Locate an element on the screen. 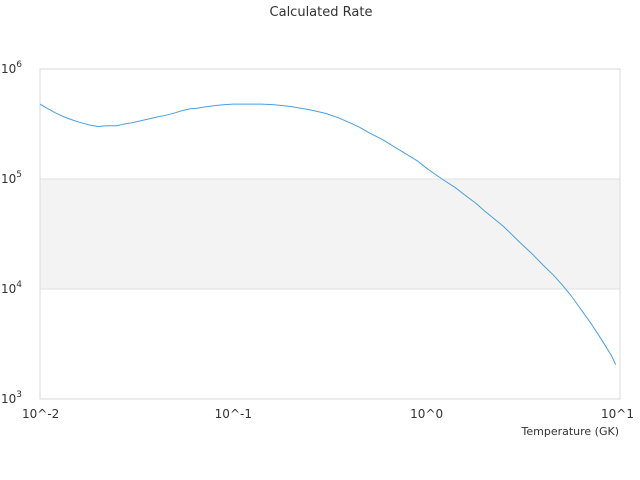 This screenshot has width=640, height=480. y-tick-label: 10⁴ is located at coordinates (11, 288).